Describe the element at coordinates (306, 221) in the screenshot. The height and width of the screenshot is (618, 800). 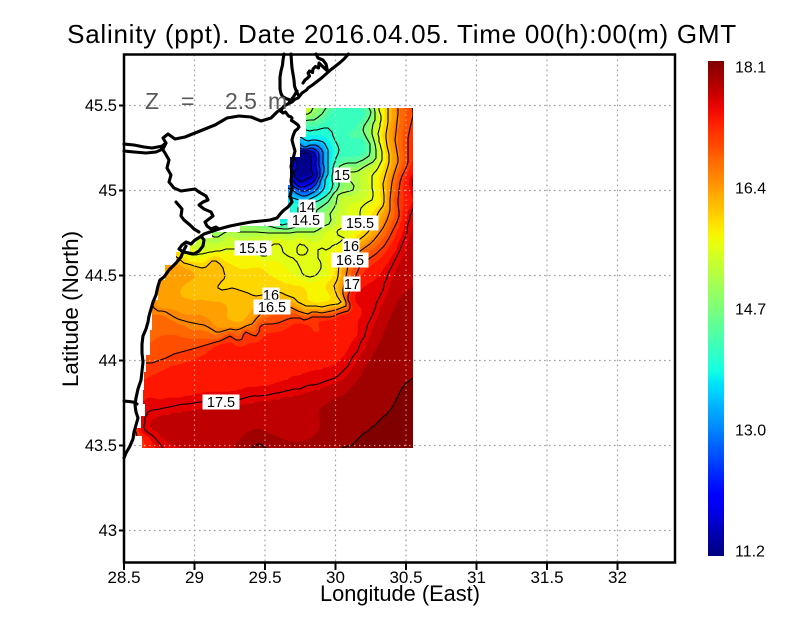
I see `svg-text: 14.5` at that location.